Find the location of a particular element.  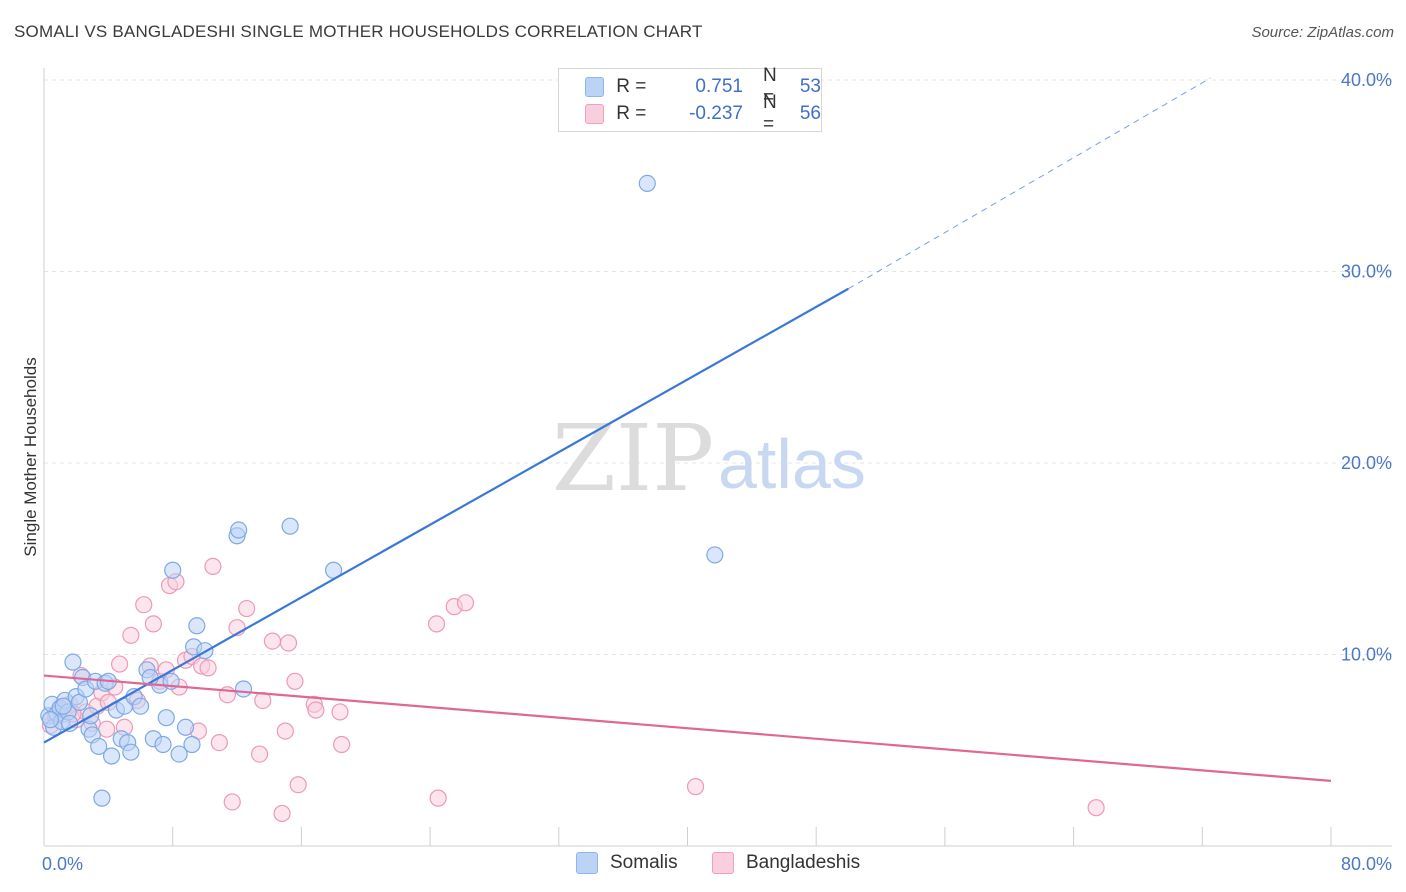

watermark-zip: ZIP is located at coordinates (633, 458).